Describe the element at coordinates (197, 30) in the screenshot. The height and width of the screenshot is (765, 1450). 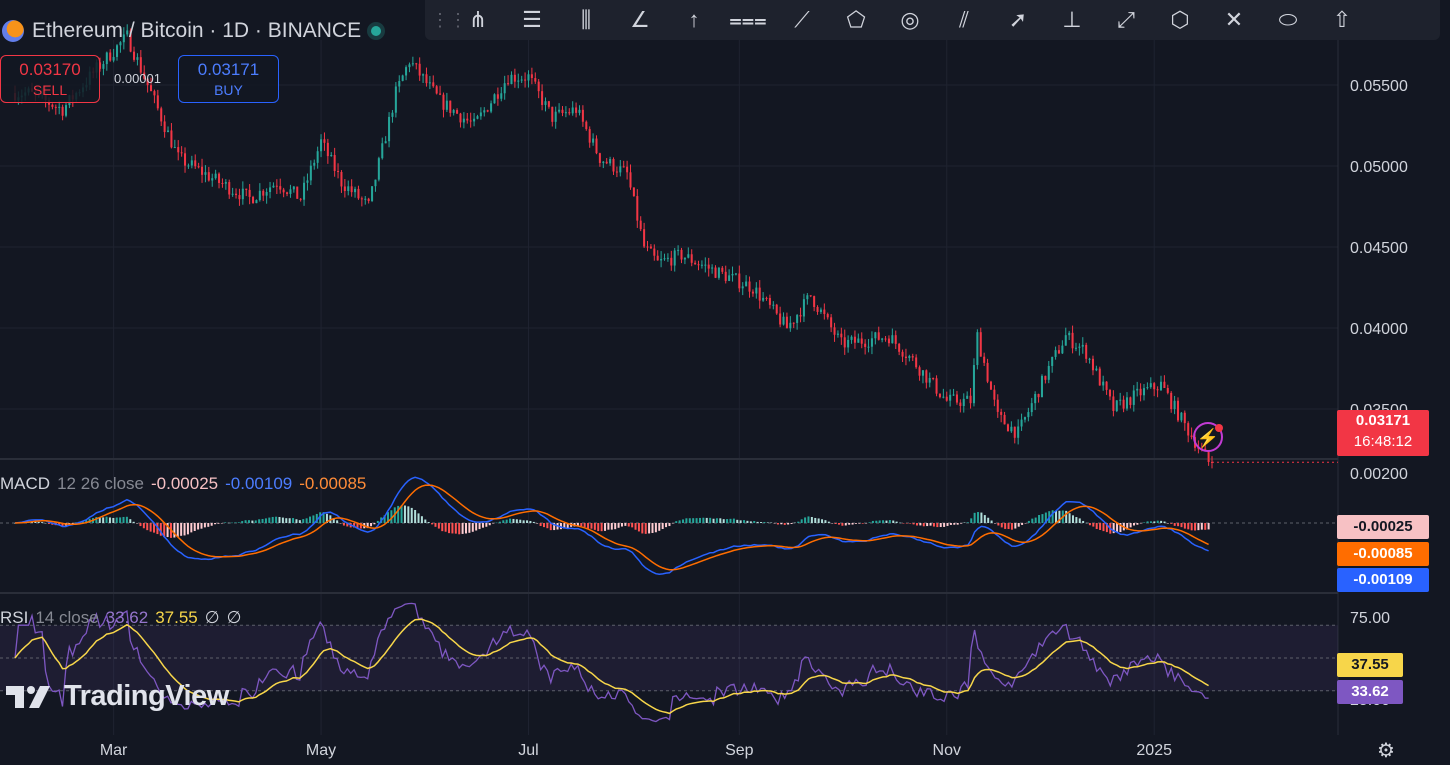
I see `symbol-title: Ethereum / Bitcoin · 1D · BINANCE` at that location.